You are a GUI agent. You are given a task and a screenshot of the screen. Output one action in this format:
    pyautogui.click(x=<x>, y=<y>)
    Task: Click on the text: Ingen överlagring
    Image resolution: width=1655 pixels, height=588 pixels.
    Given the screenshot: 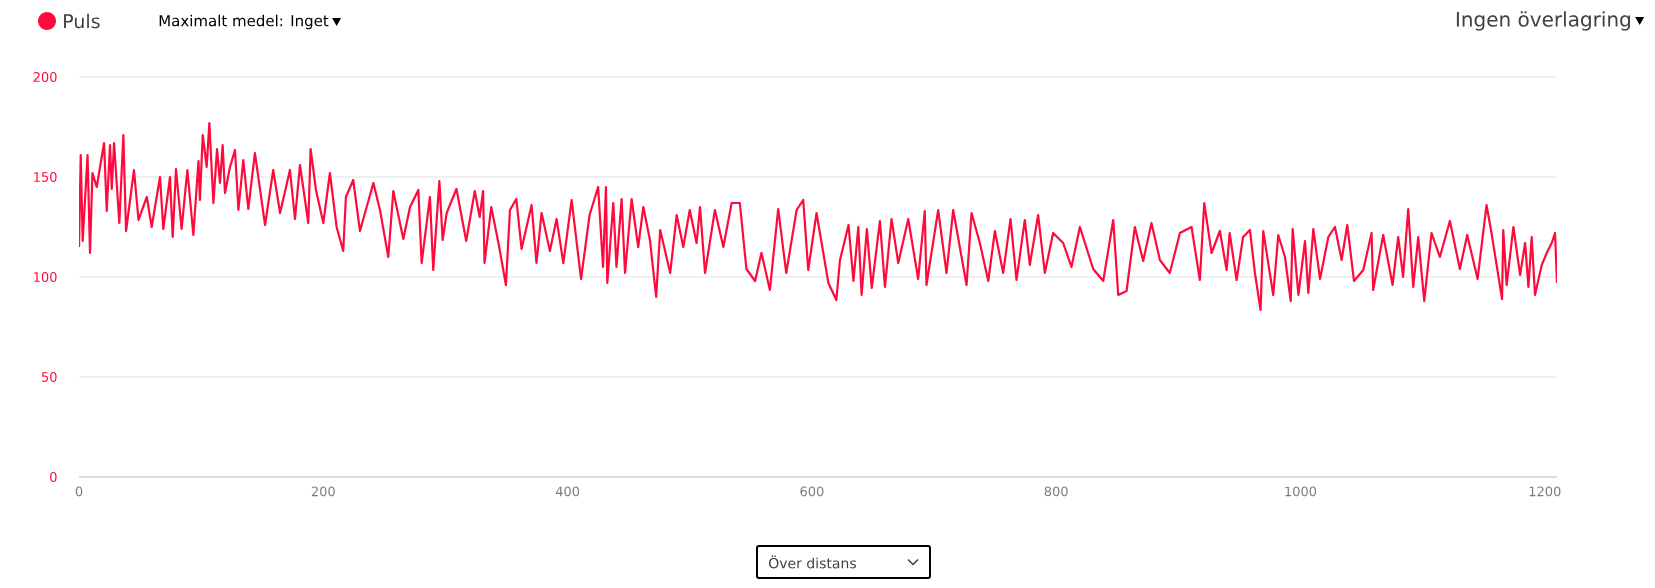 What is the action you would take?
    pyautogui.click(x=1543, y=21)
    